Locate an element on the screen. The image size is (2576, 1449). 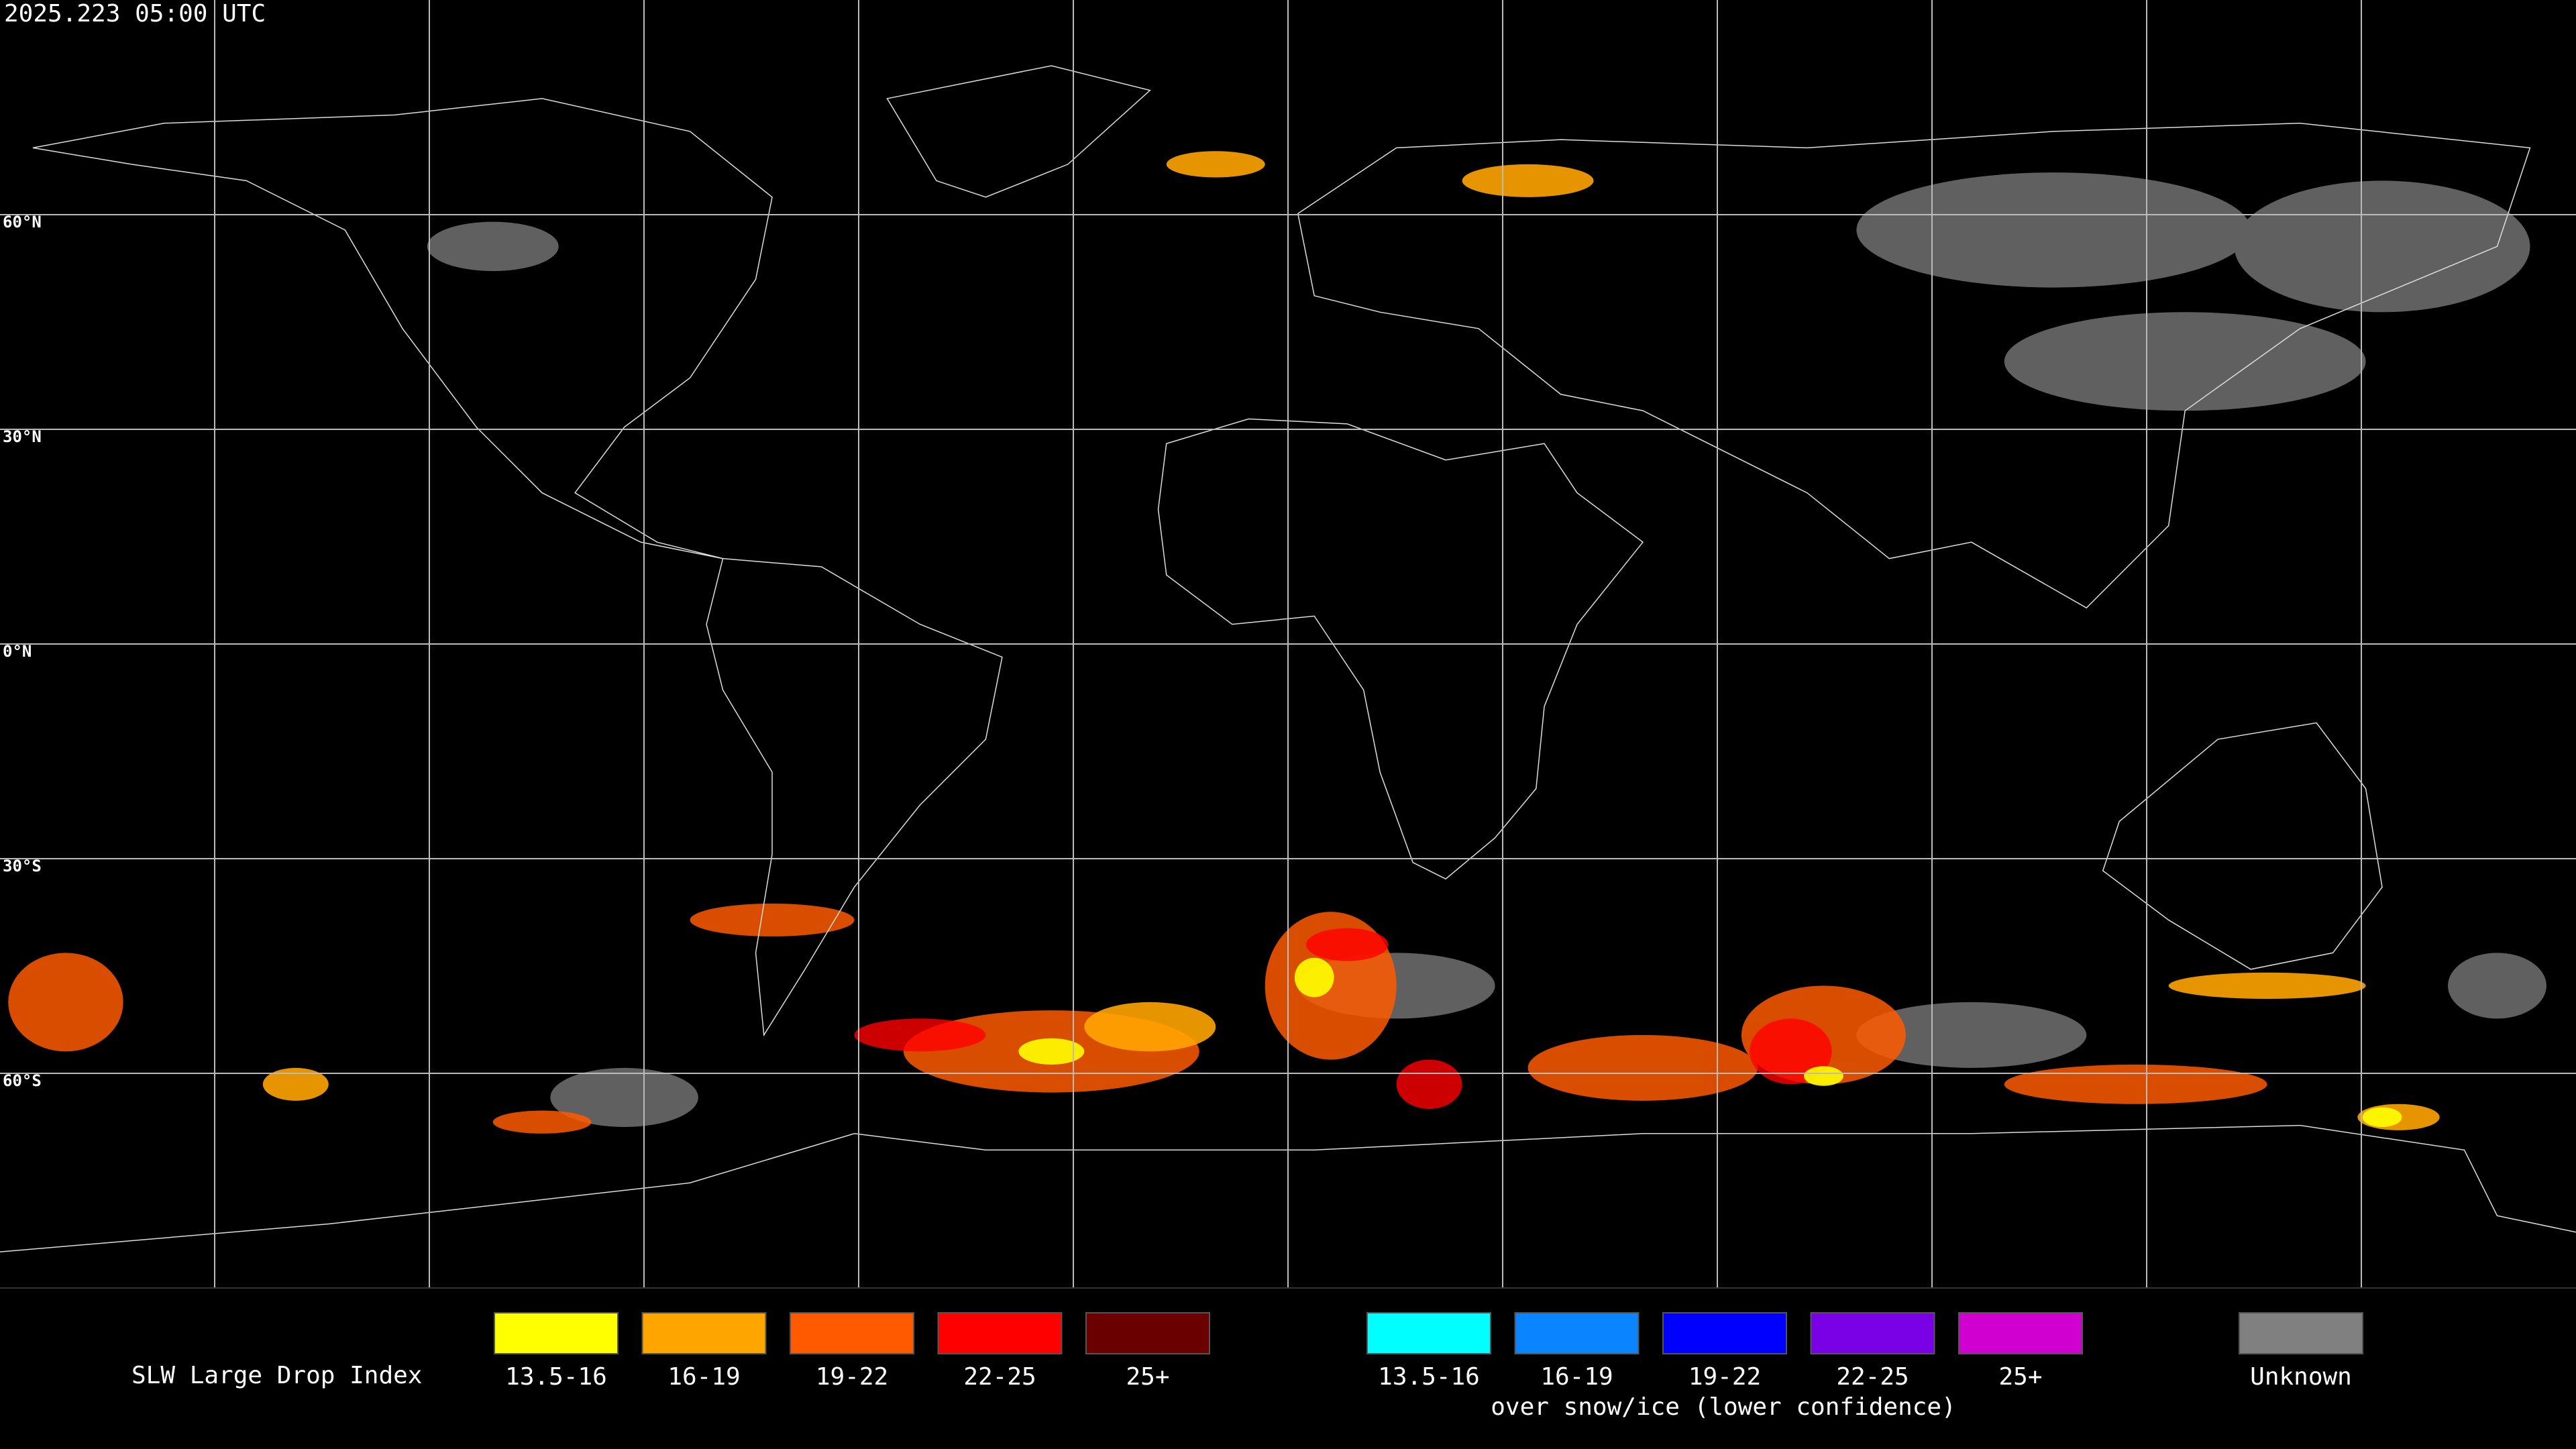
latitude-label: 0°N is located at coordinates (17, 651).